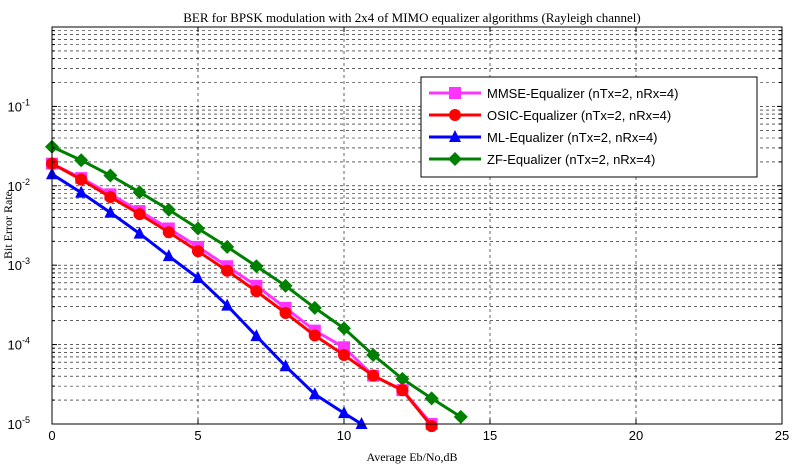 This screenshot has height=467, width=797. I want to click on x-tick-label: 25, so click(782, 435).